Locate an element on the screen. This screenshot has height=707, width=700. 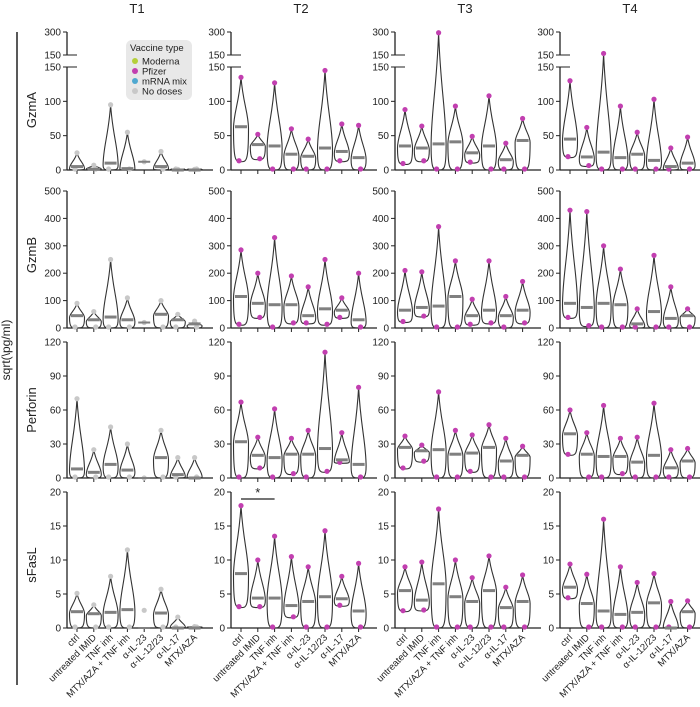
panel-gzmb-t2: 0 100 200 300 400 500 is located at coordinates (292, 261).